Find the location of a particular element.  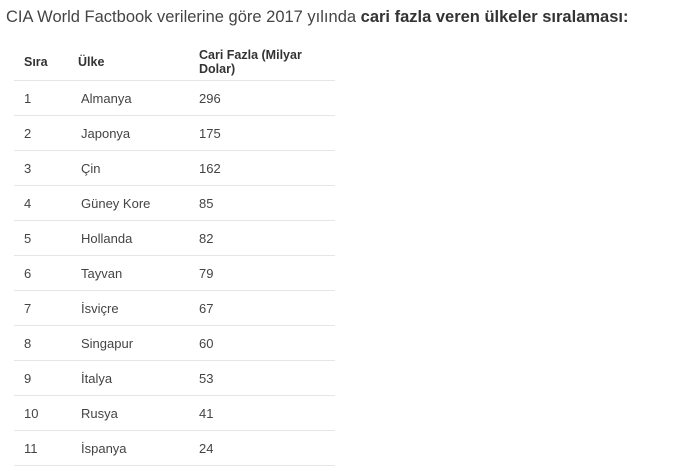

table-row: 2 Japonya 175 is located at coordinates (174, 133).